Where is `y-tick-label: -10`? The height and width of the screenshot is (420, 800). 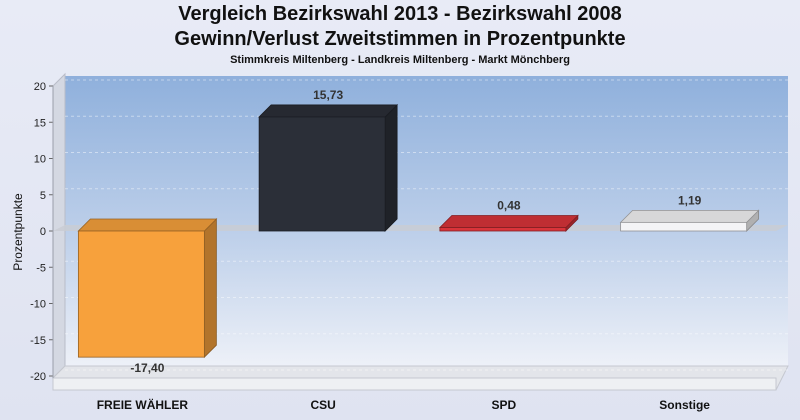 y-tick-label: -10 is located at coordinates (38, 305).